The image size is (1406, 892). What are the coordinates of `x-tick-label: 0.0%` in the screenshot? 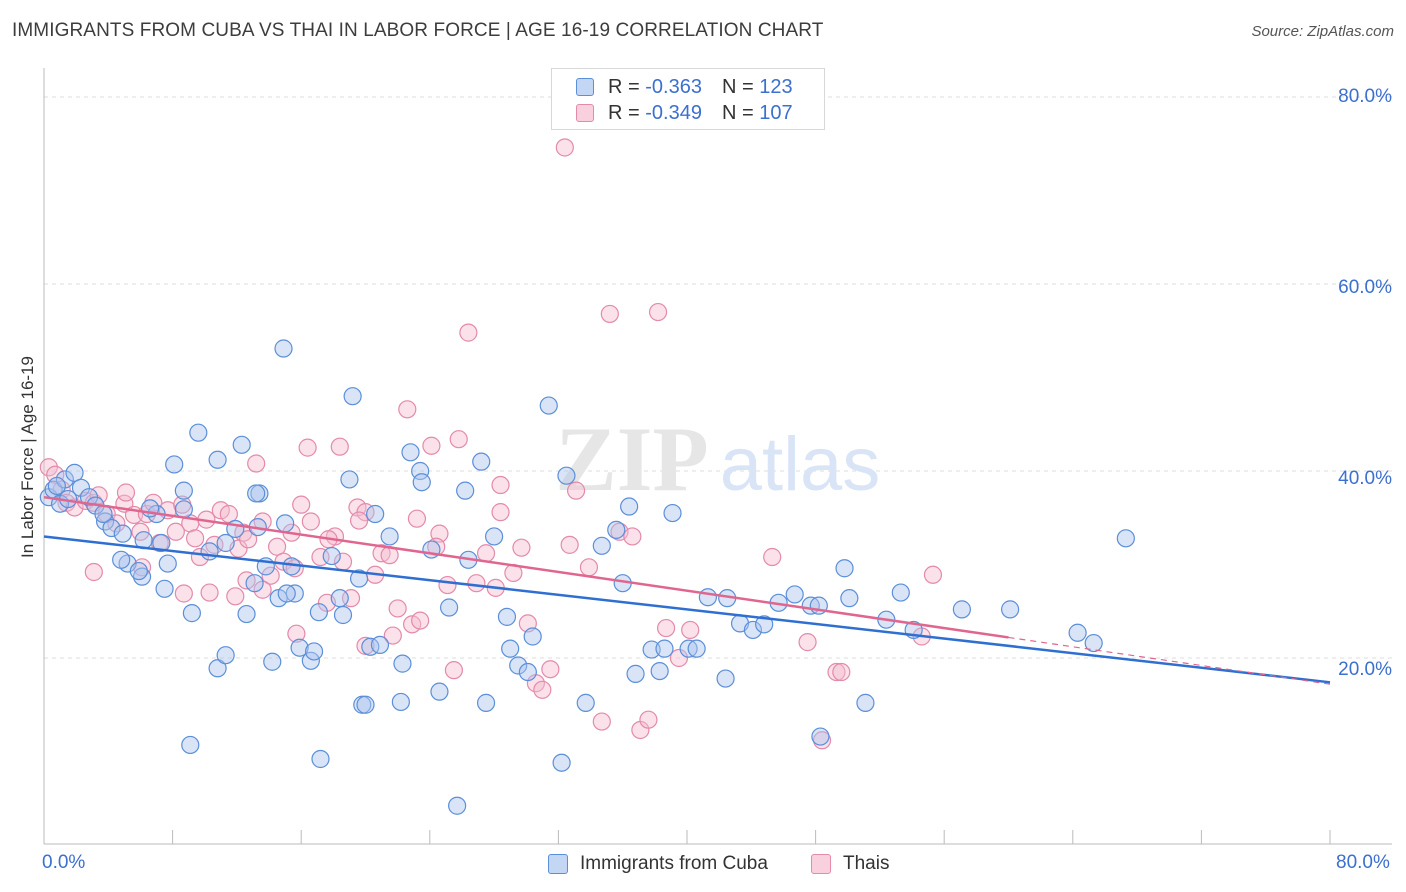 It's located at (64, 862).